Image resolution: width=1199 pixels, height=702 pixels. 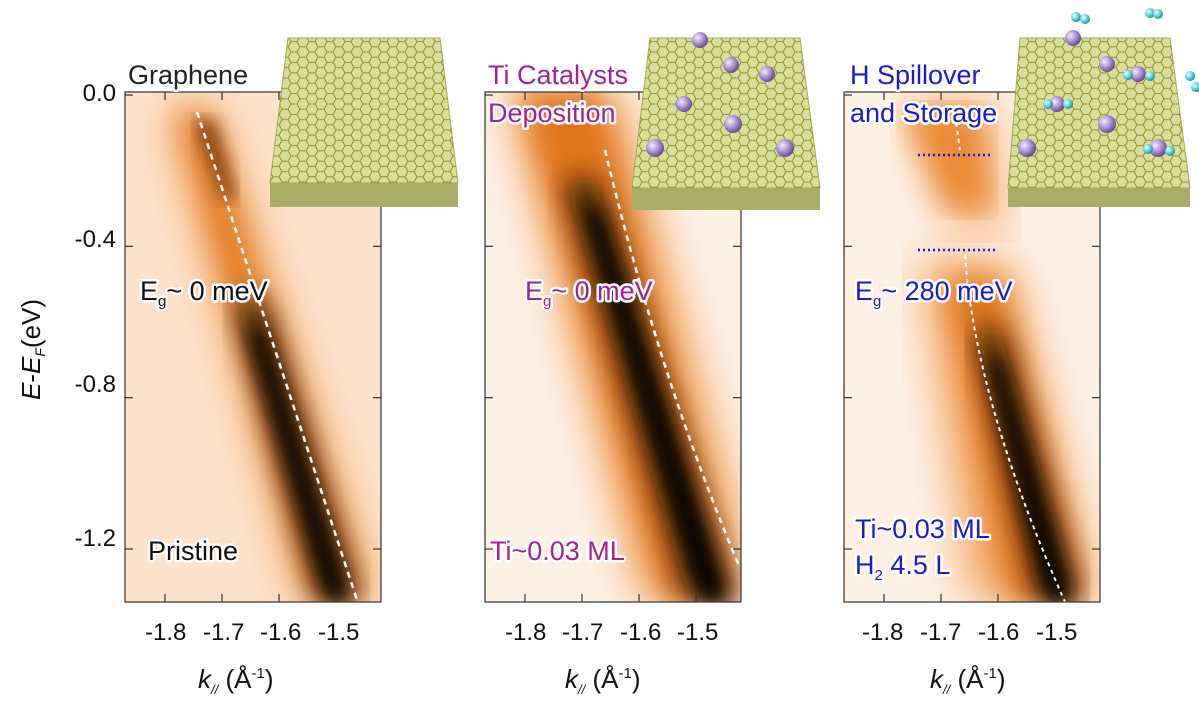 I want to click on panel-2-title-line-1: Ti Catalysts, so click(x=558, y=75).